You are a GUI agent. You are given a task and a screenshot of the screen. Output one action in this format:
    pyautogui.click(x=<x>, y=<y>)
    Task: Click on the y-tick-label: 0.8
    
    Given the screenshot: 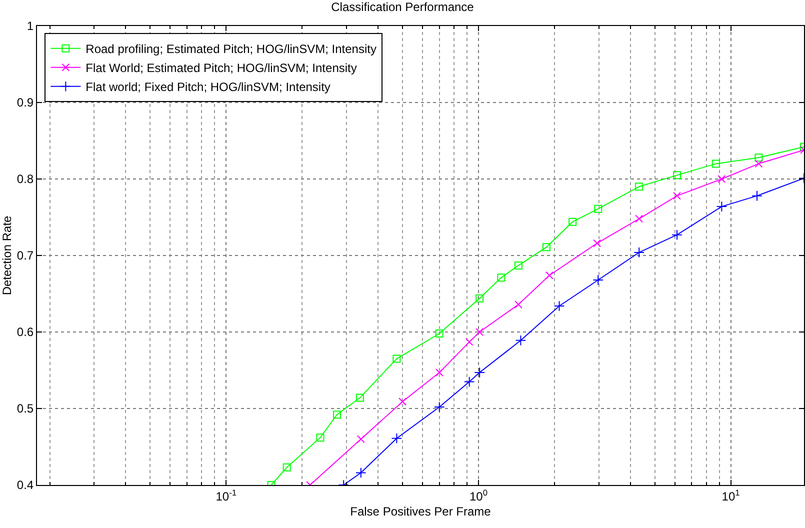 What is the action you would take?
    pyautogui.click(x=25, y=179)
    